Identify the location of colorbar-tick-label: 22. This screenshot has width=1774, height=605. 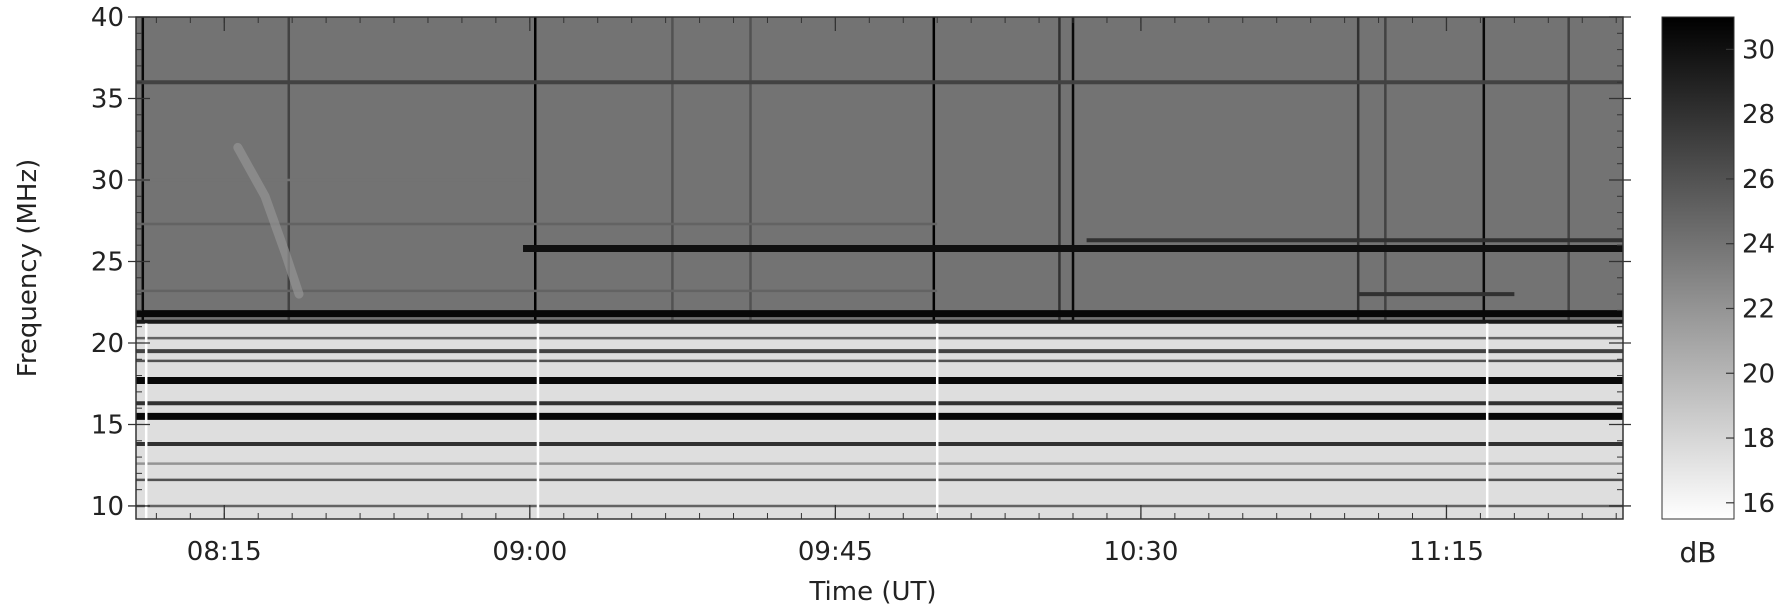
(1758, 309).